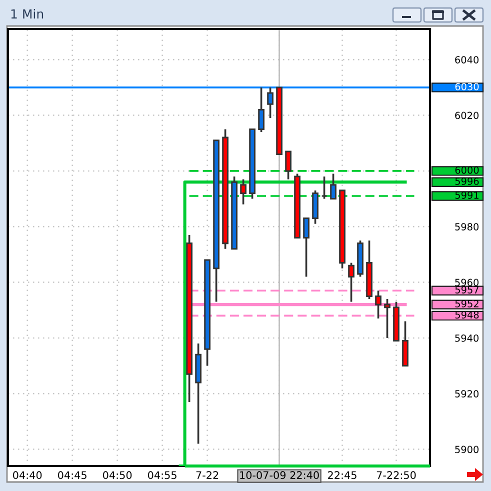 This screenshot has width=491, height=491. I want to click on text: 5948, so click(467, 315).